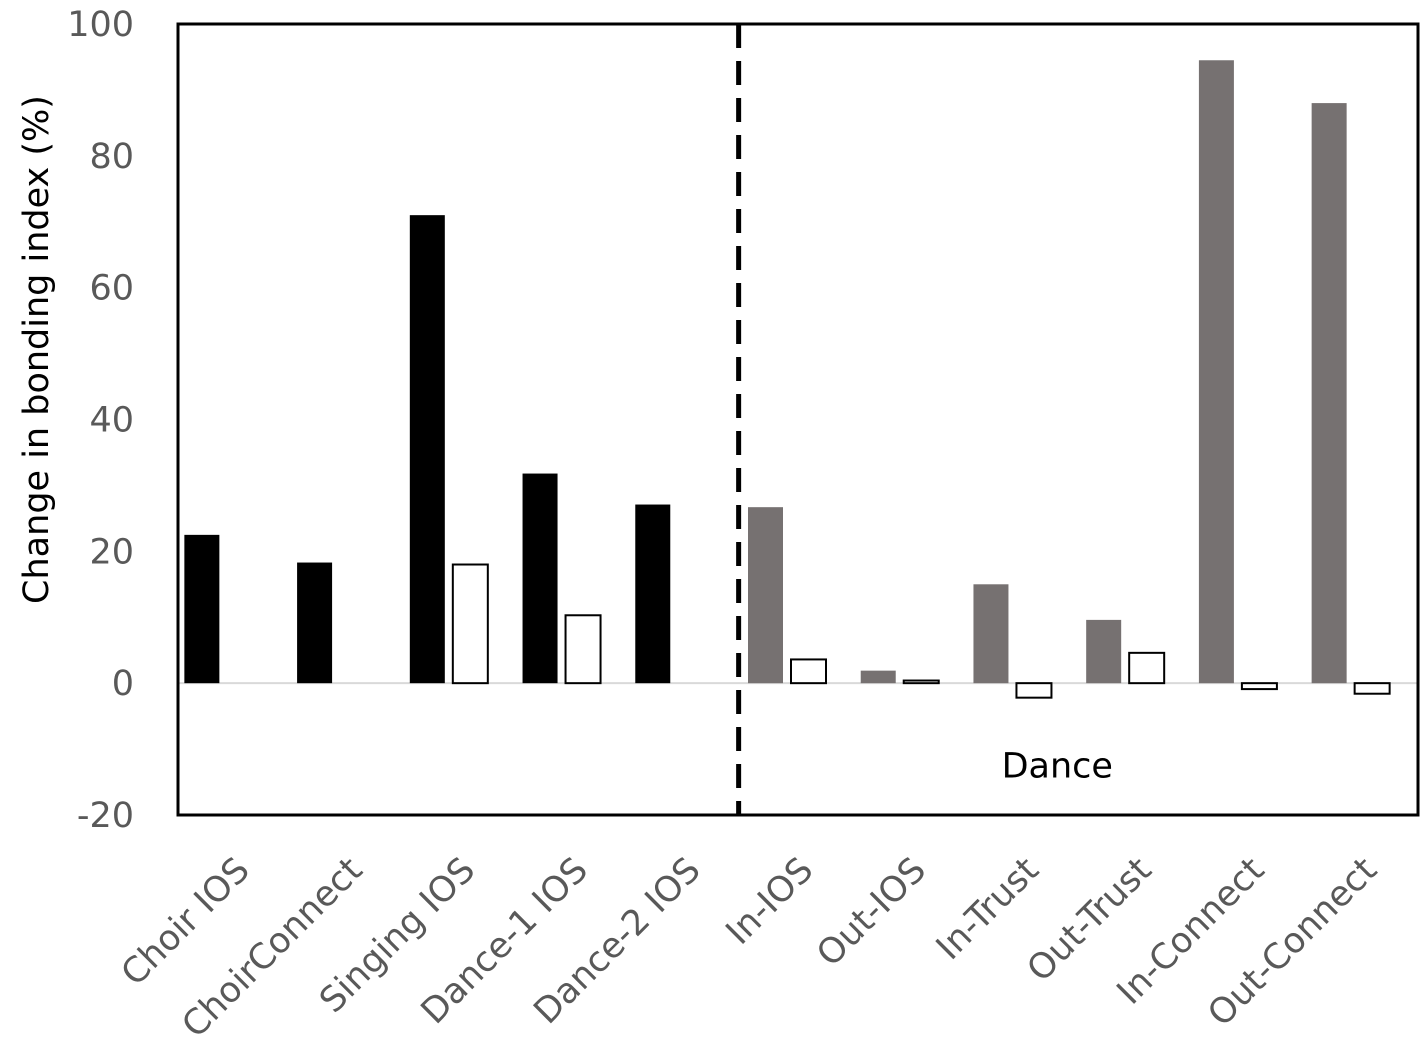  What do you see at coordinates (1147, 668) in the screenshot?
I see `bar-series-2-out-trust` at bounding box center [1147, 668].